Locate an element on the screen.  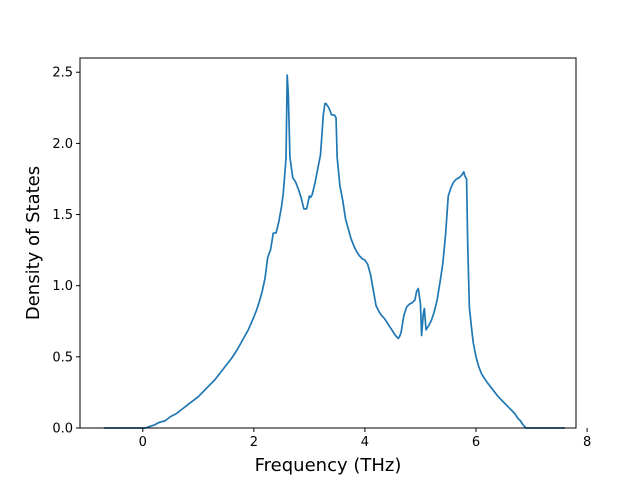
y-tick-label: 0.0 is located at coordinates (62, 429).